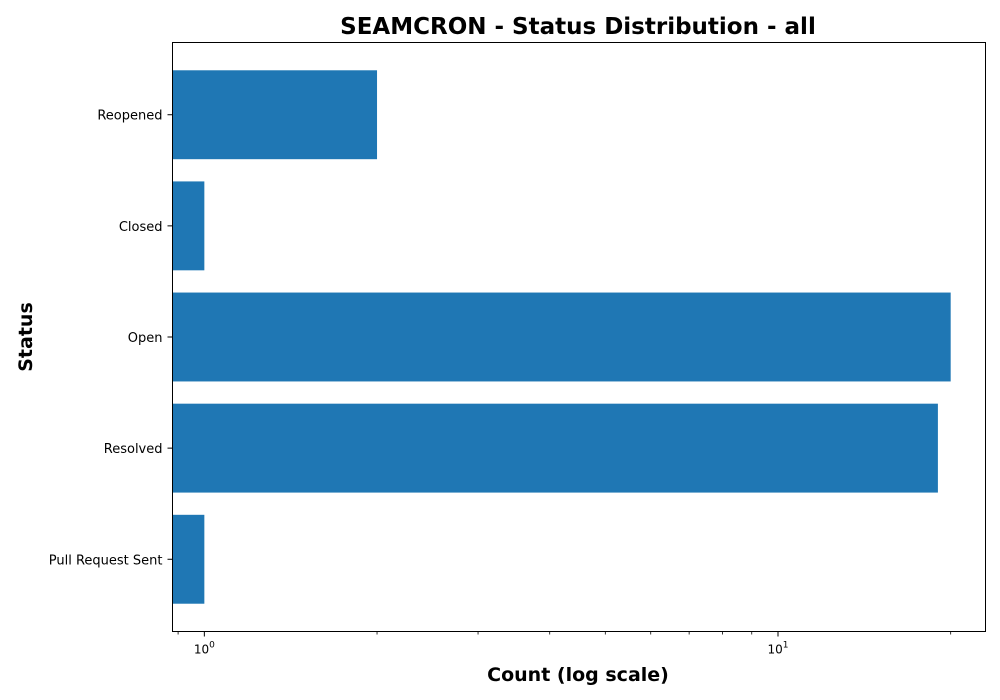  I want to click on bar-open, so click(561, 337).